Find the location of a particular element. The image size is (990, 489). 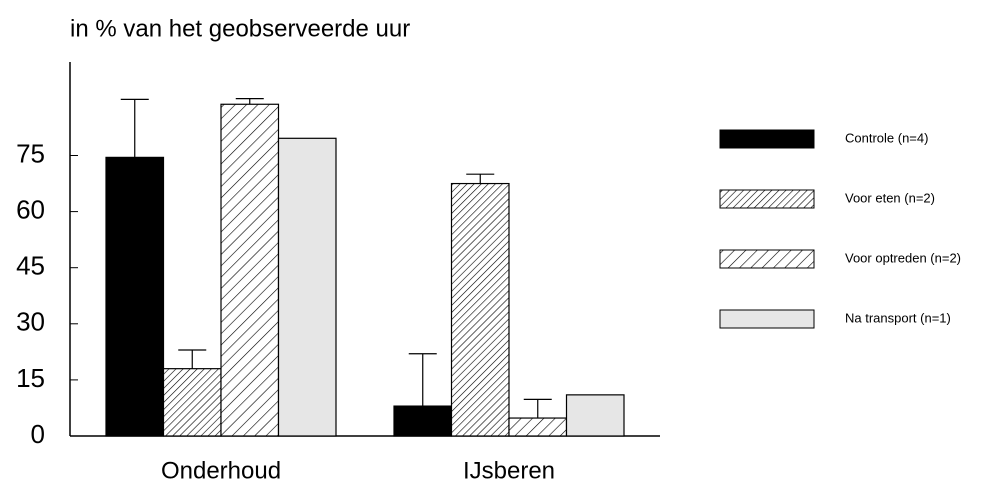

y-tick-label: 15 is located at coordinates (30, 378).